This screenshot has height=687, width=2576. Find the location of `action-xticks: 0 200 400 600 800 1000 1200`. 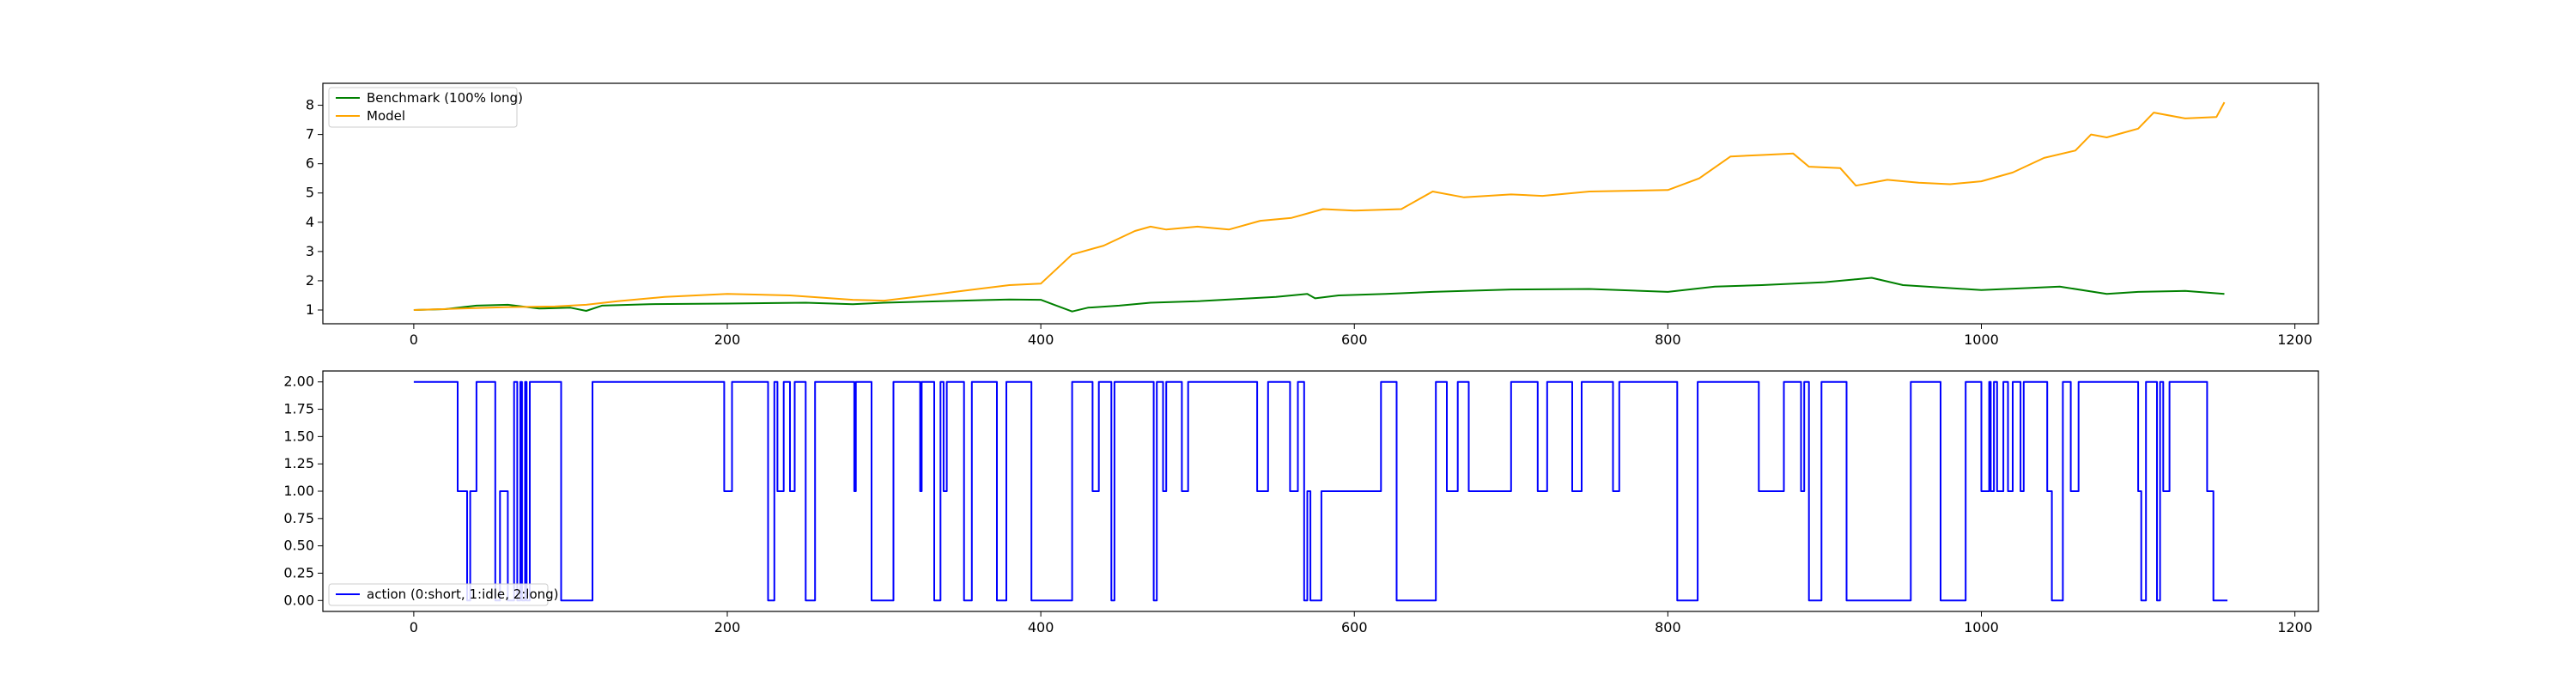

action-xticks: 0 200 400 600 800 1000 1200 is located at coordinates (1361, 623).